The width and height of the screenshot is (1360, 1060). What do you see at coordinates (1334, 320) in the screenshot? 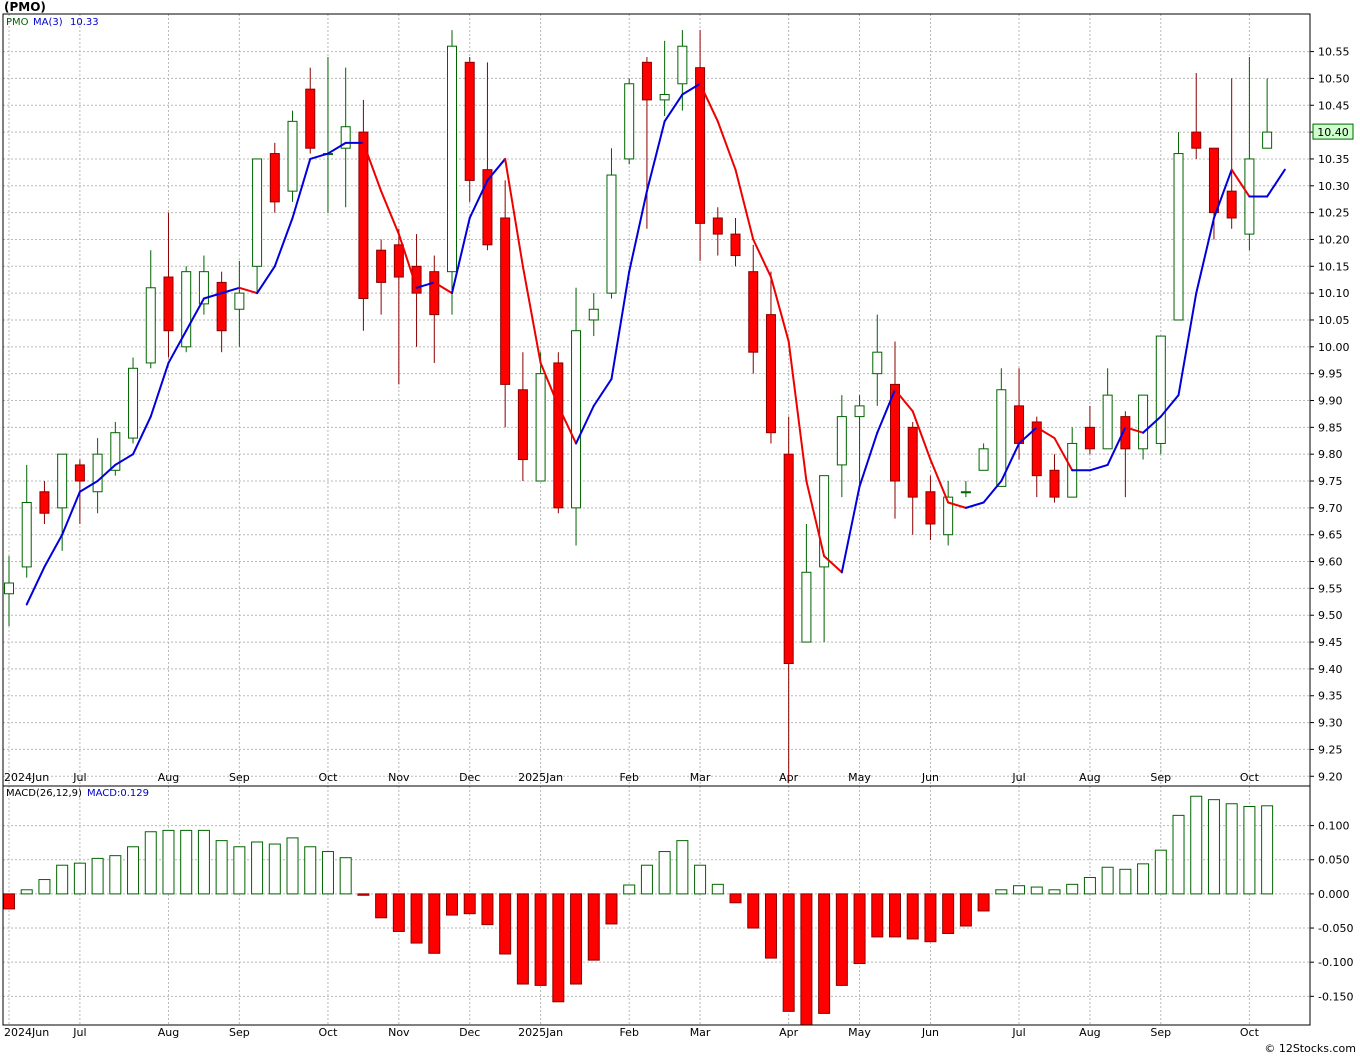
I see `price-y-tick-label: 10.05` at bounding box center [1334, 320].